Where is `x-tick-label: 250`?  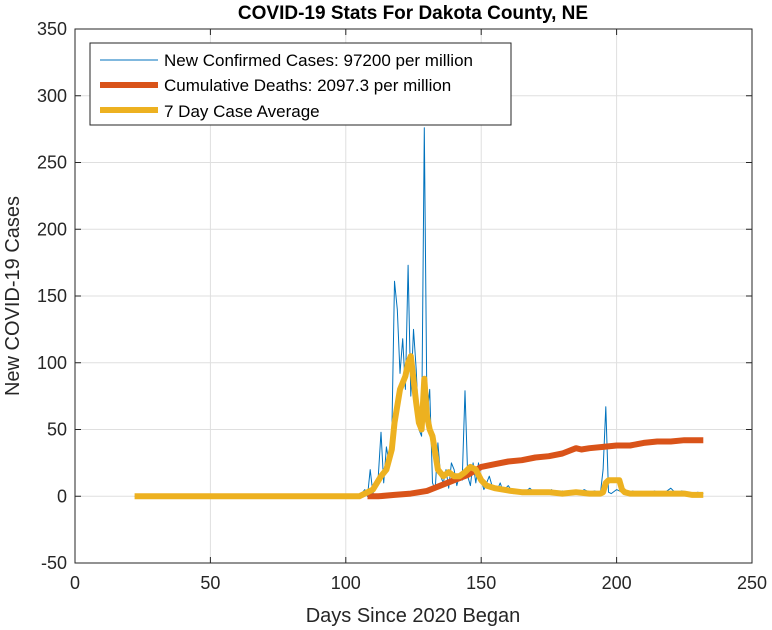
x-tick-label: 250 is located at coordinates (752, 583).